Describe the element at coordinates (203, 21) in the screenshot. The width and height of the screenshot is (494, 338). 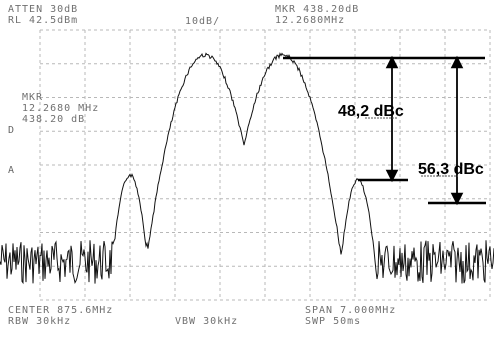
I see `scale-readout: 10dB/` at that location.